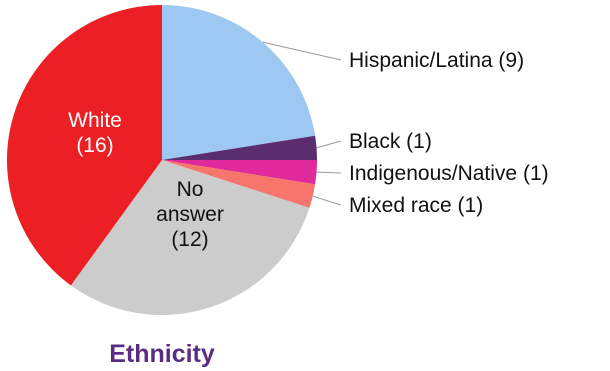  What do you see at coordinates (390, 141) in the screenshot?
I see `slice-label-black: Black (1)` at bounding box center [390, 141].